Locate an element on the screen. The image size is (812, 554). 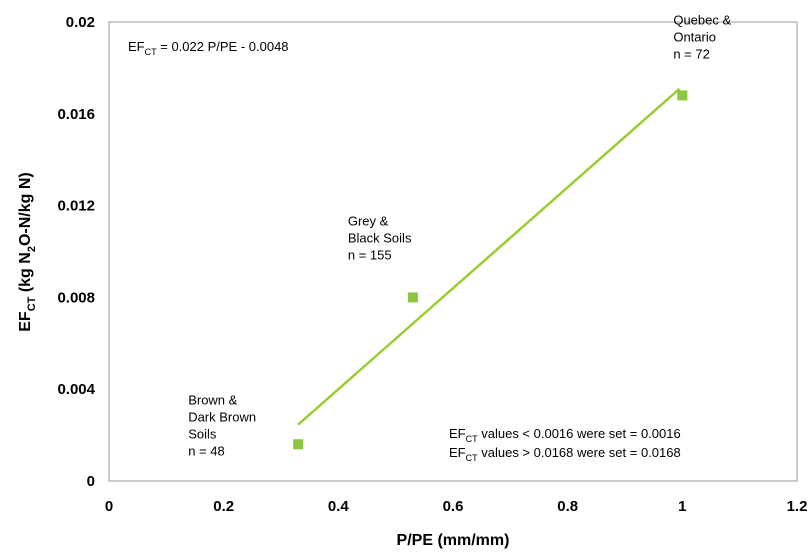
point-label: Quebec & Ontario n = 72 is located at coordinates (702, 36).